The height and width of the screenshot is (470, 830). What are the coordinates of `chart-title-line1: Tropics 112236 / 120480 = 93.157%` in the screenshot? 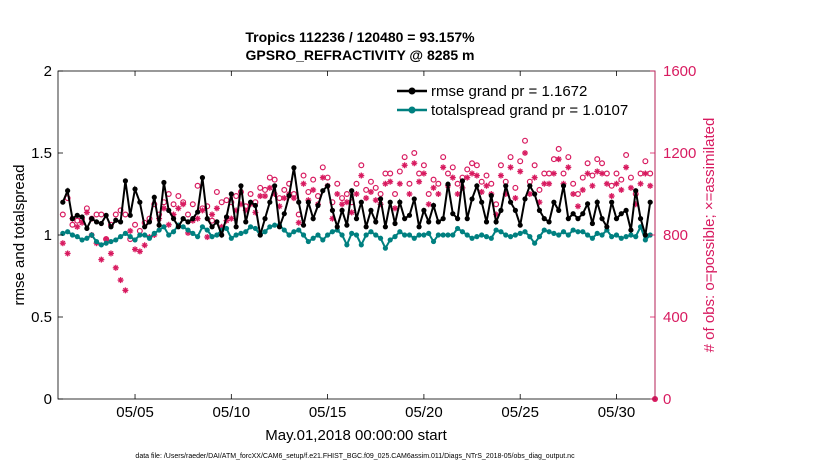 It's located at (360, 37).